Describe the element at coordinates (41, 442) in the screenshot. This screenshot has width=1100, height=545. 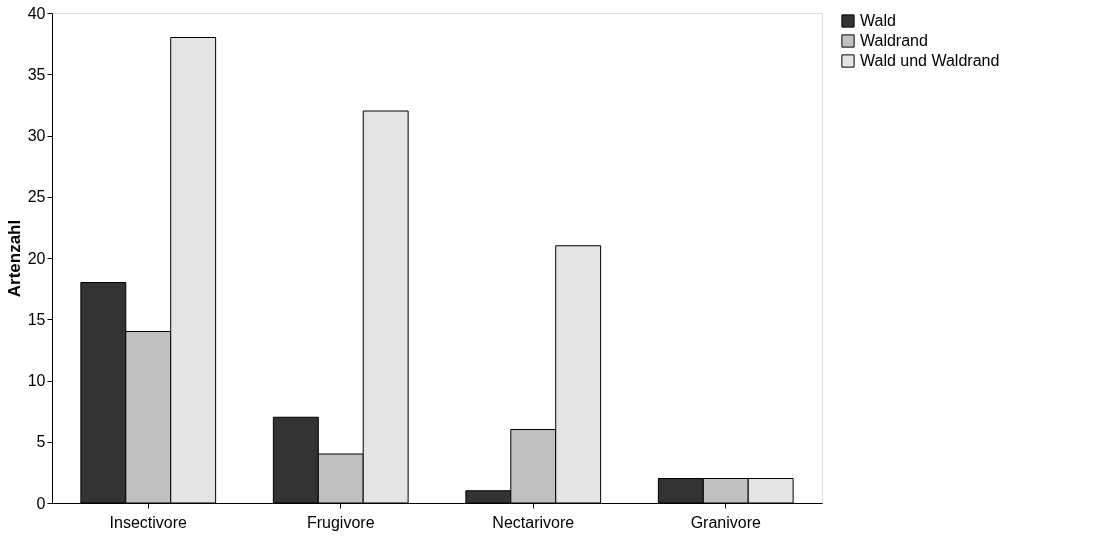
I see `y-tick-label: 5` at that location.